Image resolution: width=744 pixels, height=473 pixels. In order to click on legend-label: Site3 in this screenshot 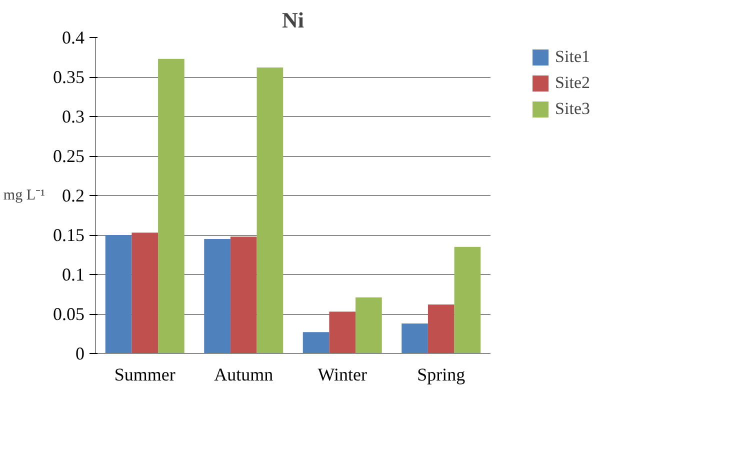, I will do `click(572, 109)`.